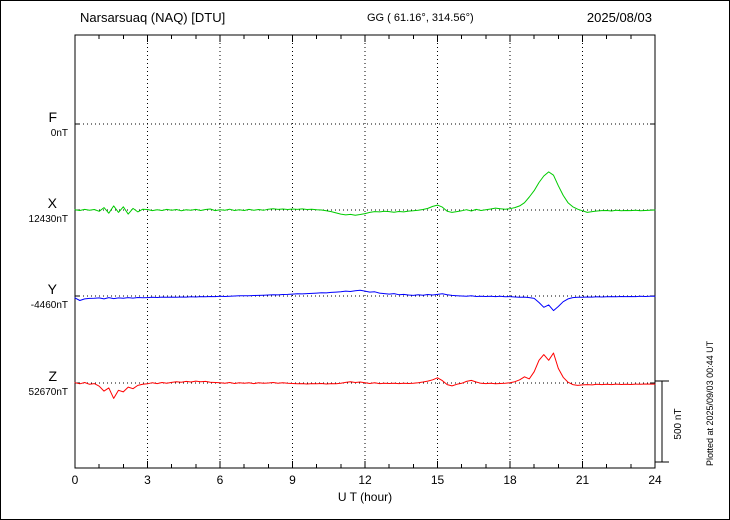 The image size is (730, 520). Describe the element at coordinates (365, 193) in the screenshot. I see `trace-X` at that location.